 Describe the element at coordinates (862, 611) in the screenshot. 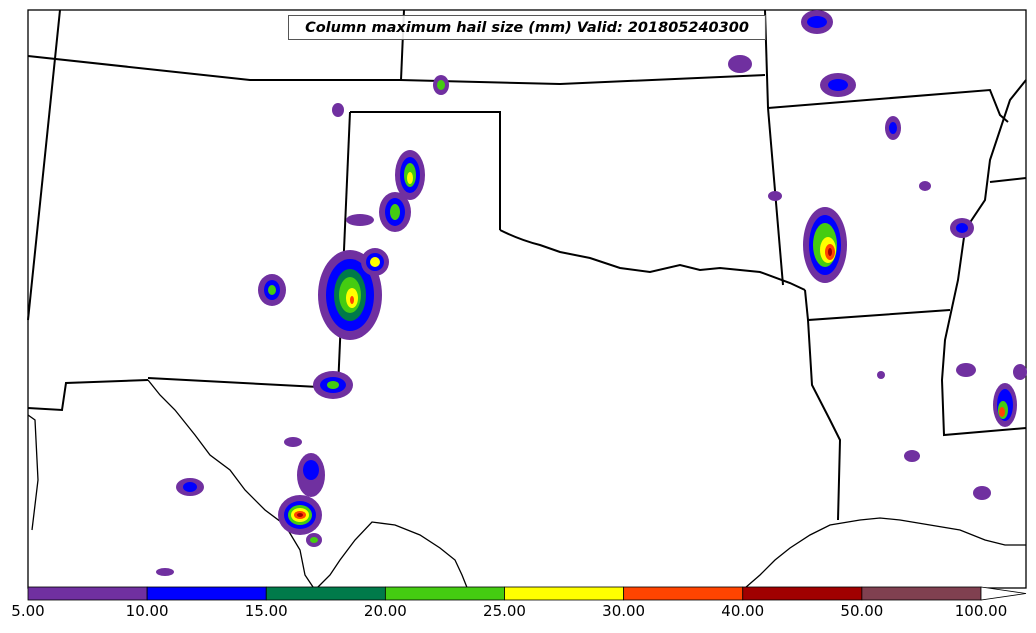

I see `colorbar-tick-label: 50.00` at that location.